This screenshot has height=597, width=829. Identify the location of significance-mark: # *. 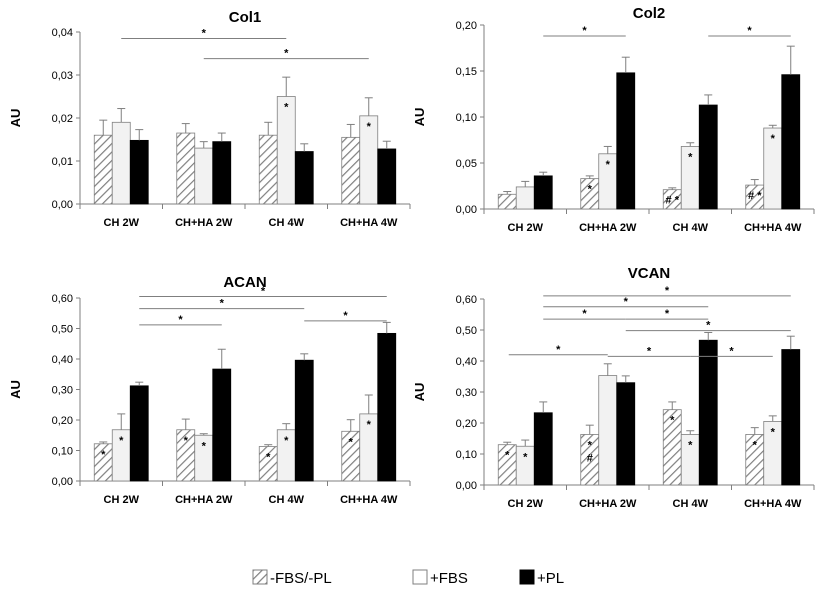
(673, 201).